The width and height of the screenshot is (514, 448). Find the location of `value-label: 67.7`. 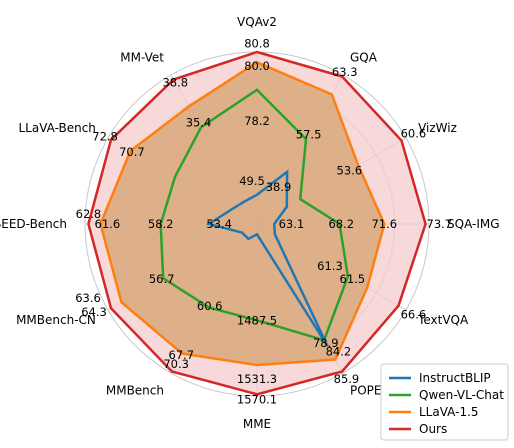

value-label: 67.7 is located at coordinates (182, 355).